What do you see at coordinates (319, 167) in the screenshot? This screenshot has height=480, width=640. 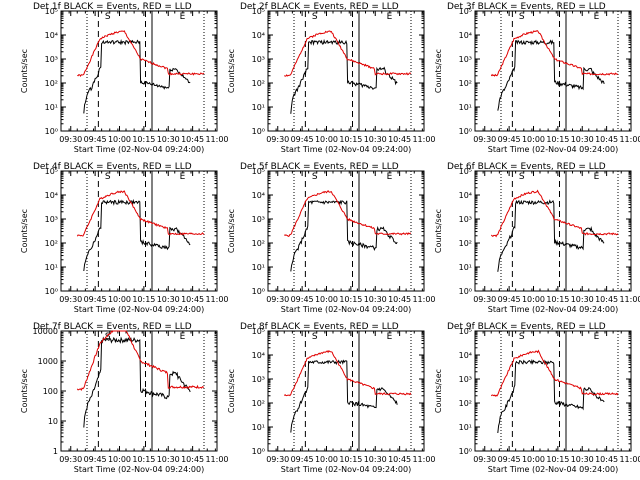 I see `panel-title: Det 5f BLACK = Events, RED = LLD` at bounding box center [319, 167].